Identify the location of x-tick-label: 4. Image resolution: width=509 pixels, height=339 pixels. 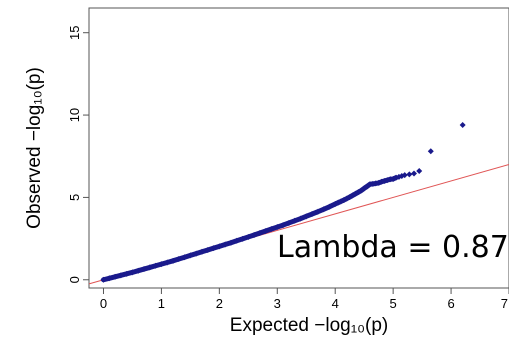
(335, 303).